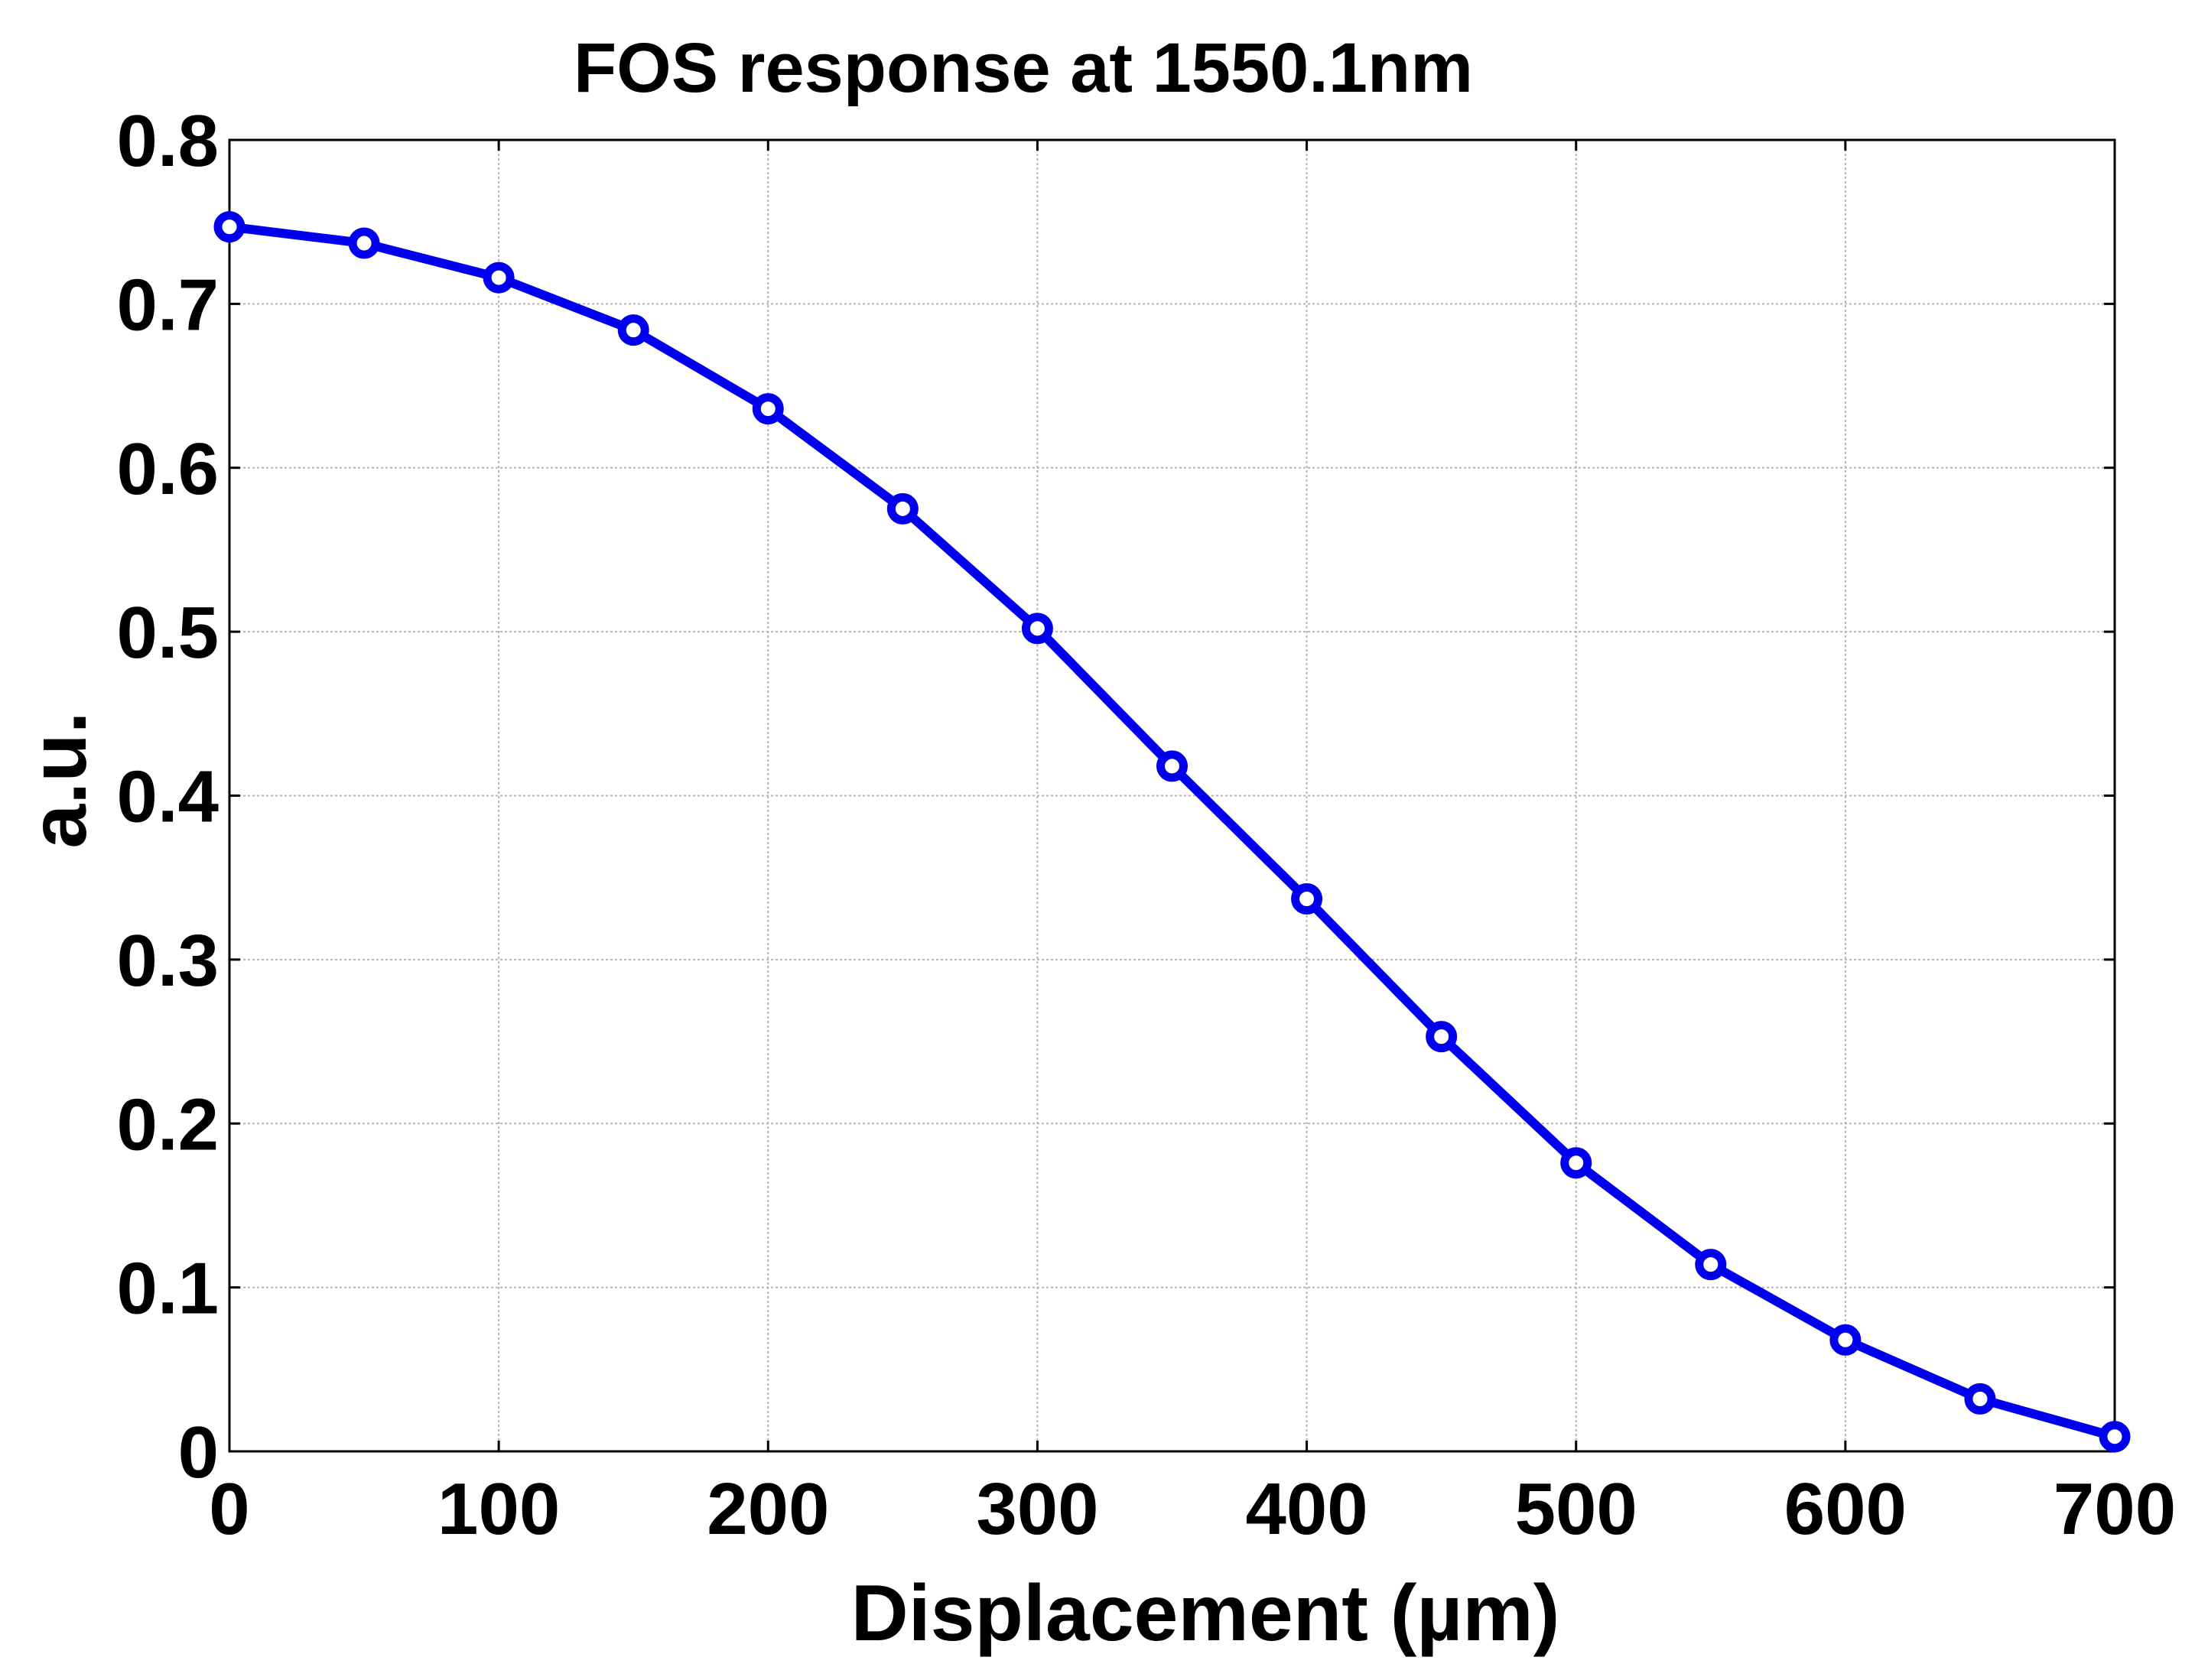 The width and height of the screenshot is (2195, 1680). I want to click on x-tick-label: 300, so click(1037, 1509).